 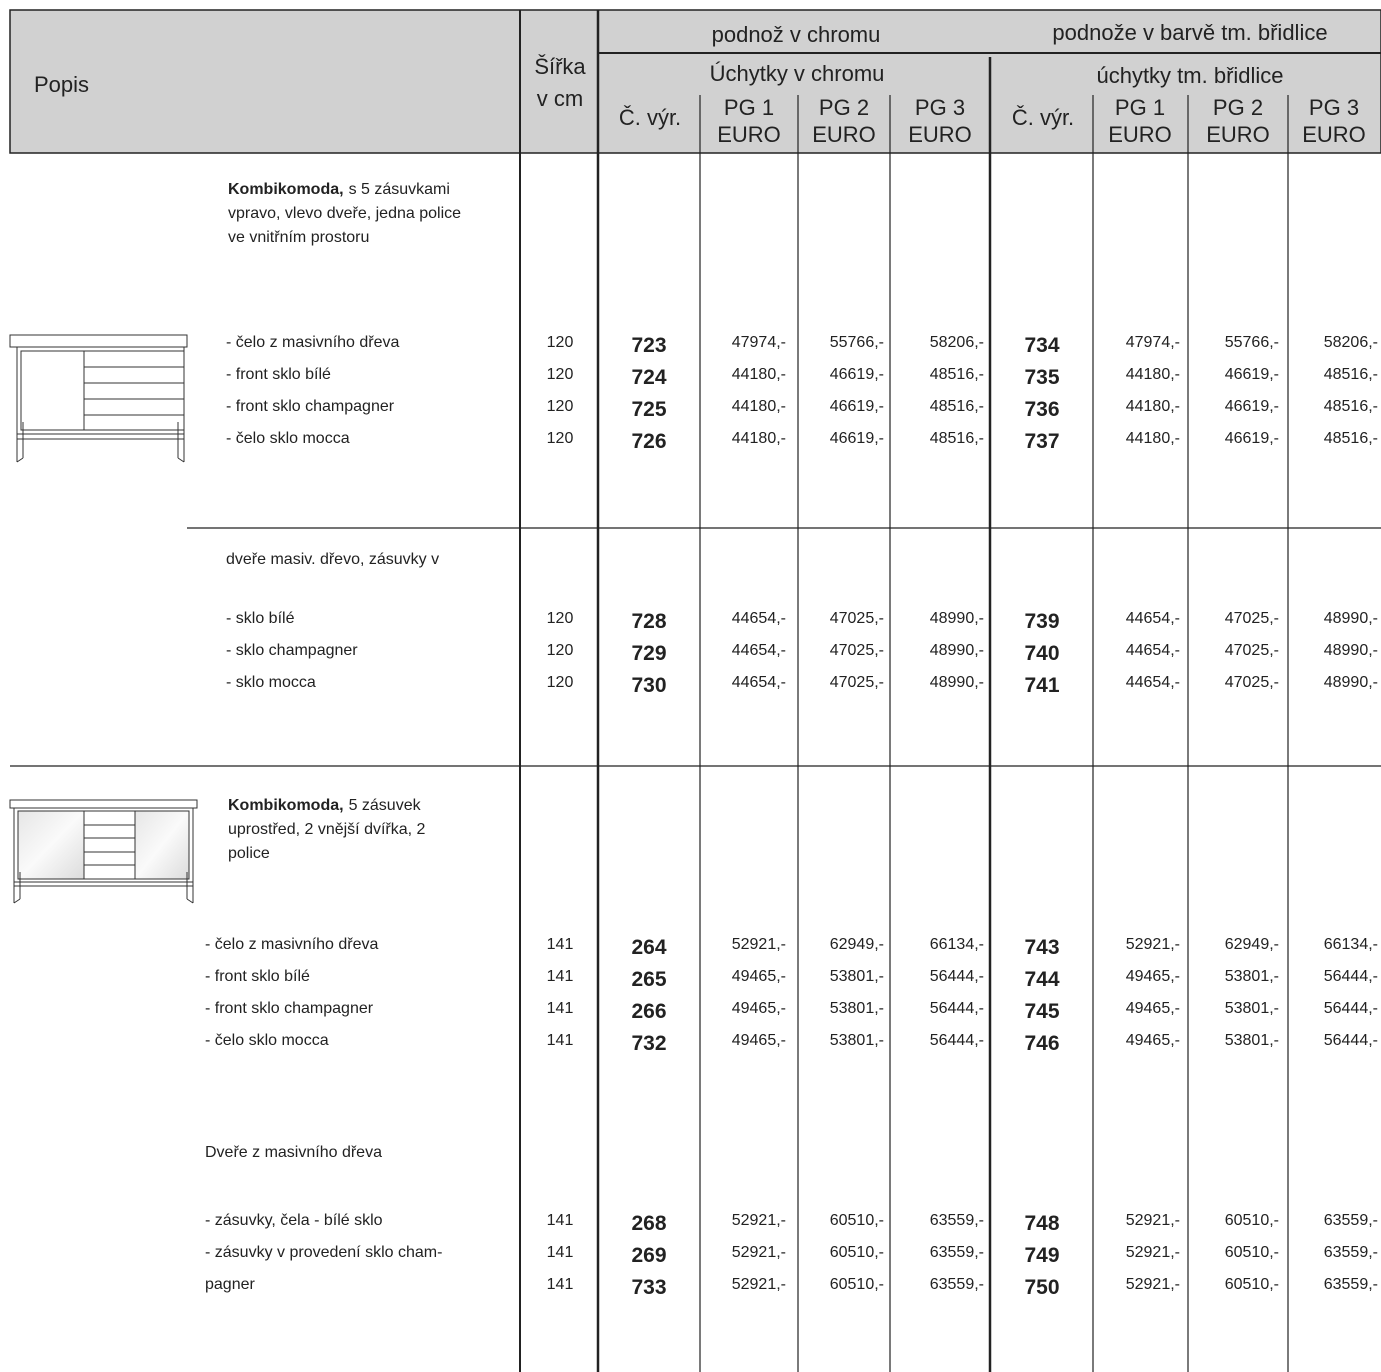 What do you see at coordinates (749, 107) in the screenshot?
I see `column-header: PG 1` at bounding box center [749, 107].